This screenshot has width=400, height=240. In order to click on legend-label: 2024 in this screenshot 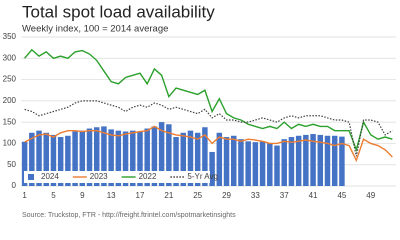, I will do `click(50, 176)`.